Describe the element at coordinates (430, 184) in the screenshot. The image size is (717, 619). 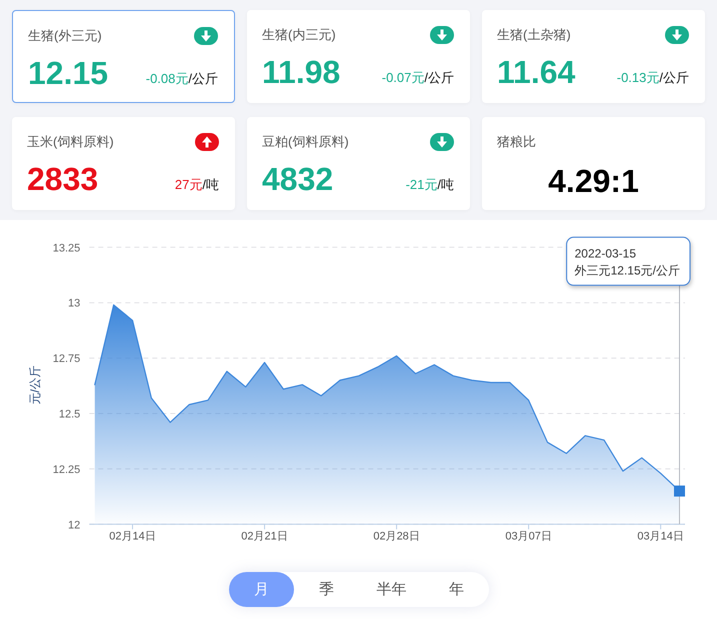
I see `text: -21元/吨` at that location.